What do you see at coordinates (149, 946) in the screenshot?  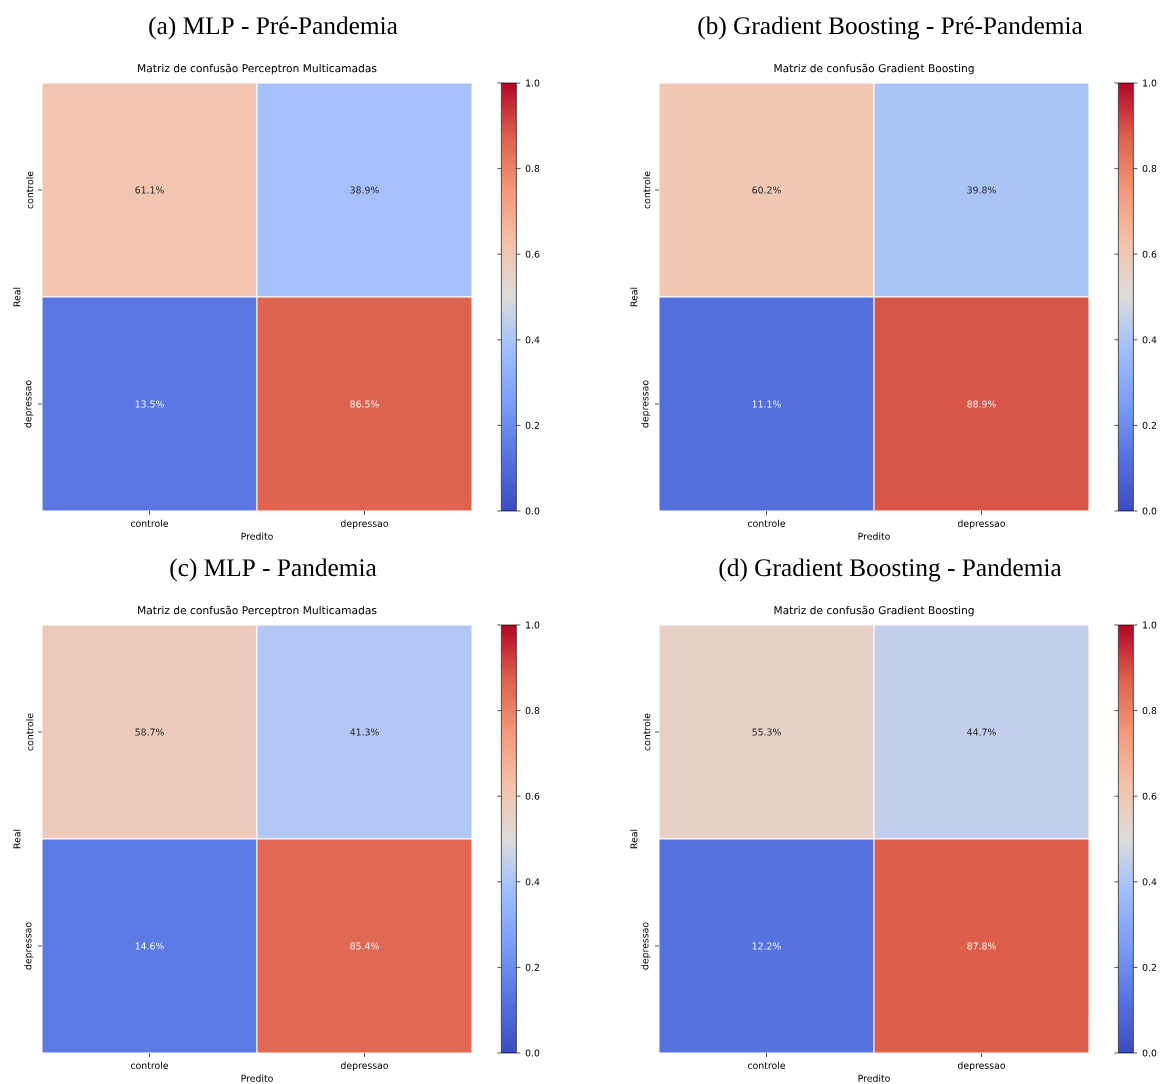 I see `data-label: 14.6%` at bounding box center [149, 946].